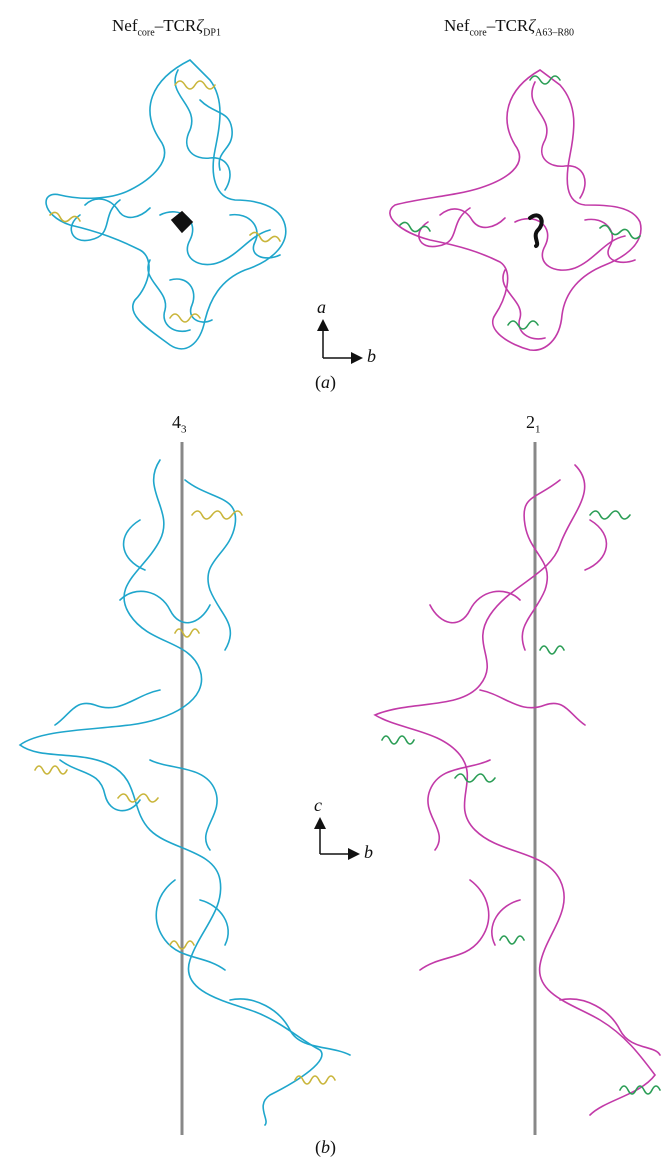 This screenshot has width=671, height=1161. Describe the element at coordinates (371, 356) in the screenshot. I see `panel-a-axis-b-label: b` at that location.